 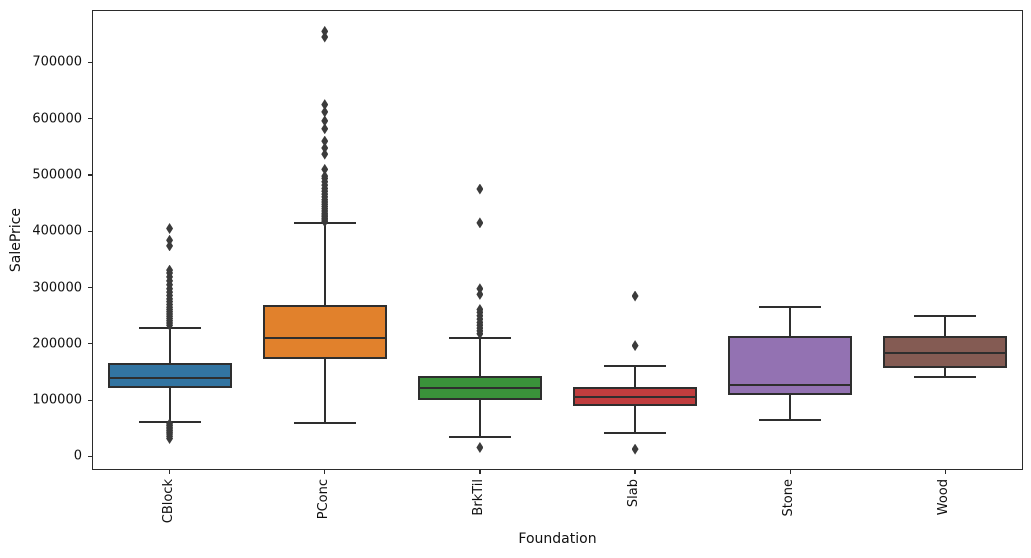 What do you see at coordinates (57, 175) in the screenshot?
I see `y-tick-label: 500000` at bounding box center [57, 175].